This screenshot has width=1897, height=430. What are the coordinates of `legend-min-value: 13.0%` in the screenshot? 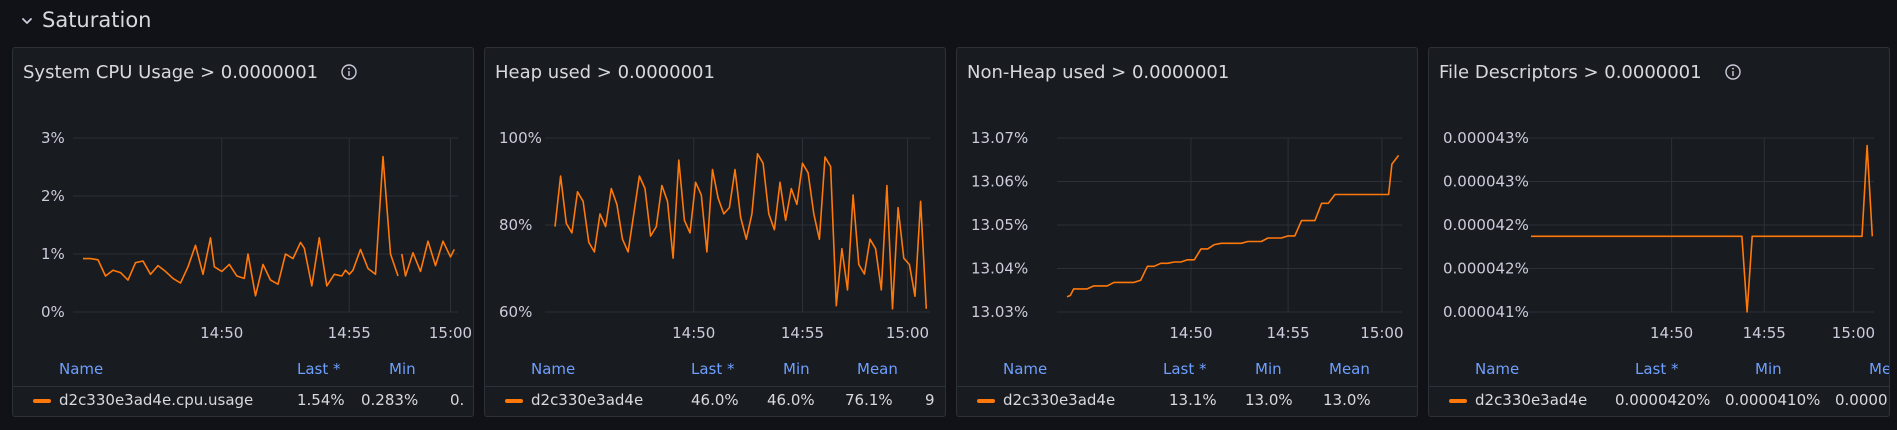 It's located at (1269, 400).